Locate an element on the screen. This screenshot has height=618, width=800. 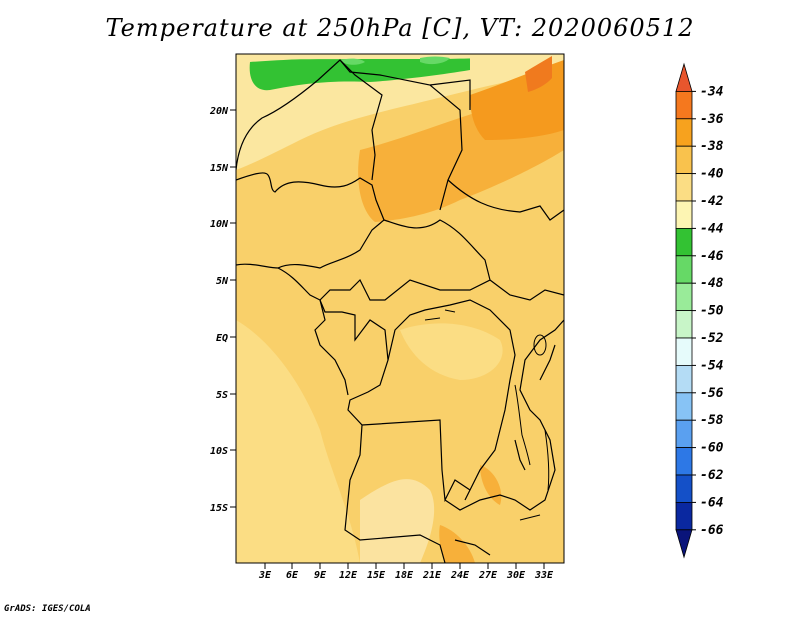
colorbar-label: -36 is located at coordinates (712, 119).